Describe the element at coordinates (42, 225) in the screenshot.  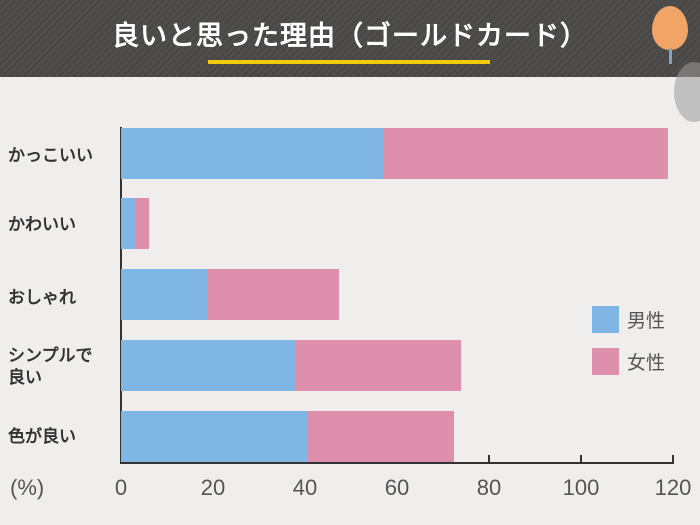
I see `category-label: かわいい` at that location.